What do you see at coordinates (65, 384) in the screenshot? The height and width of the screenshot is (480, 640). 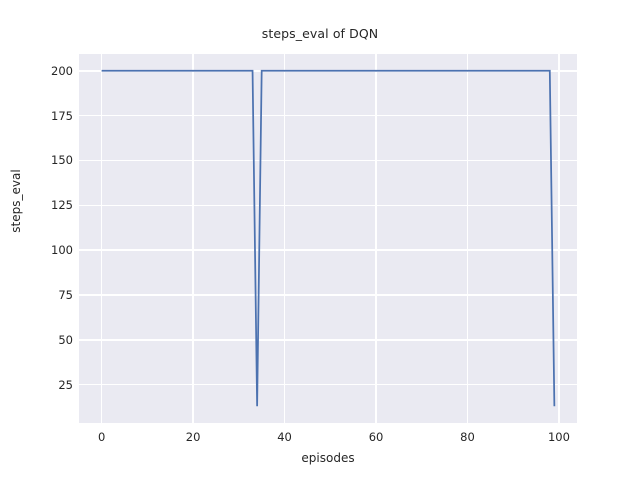 I see `y-tick-label: 25` at bounding box center [65, 384].